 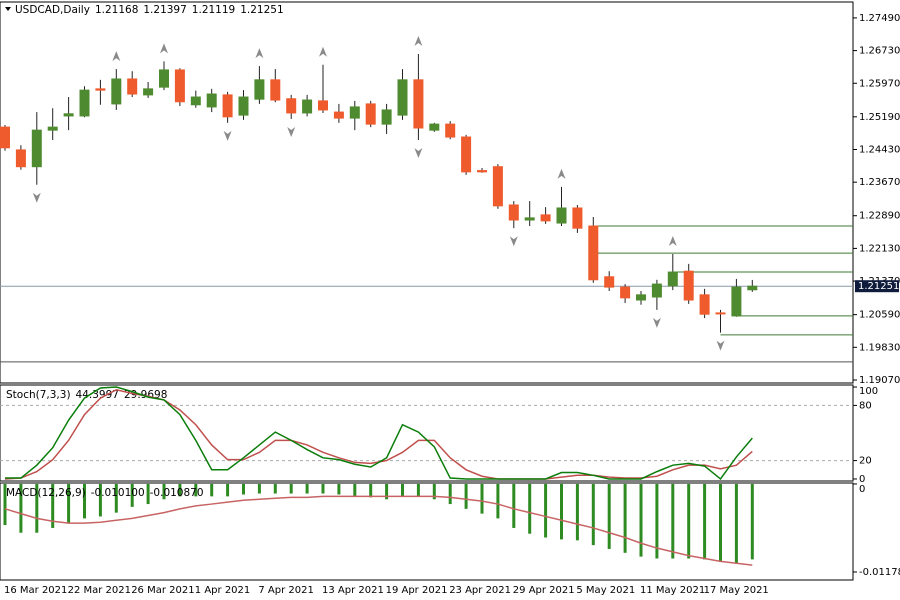 What do you see at coordinates (164, 10) in the screenshot?
I see `ohlc-high: 1.21397` at bounding box center [164, 10].